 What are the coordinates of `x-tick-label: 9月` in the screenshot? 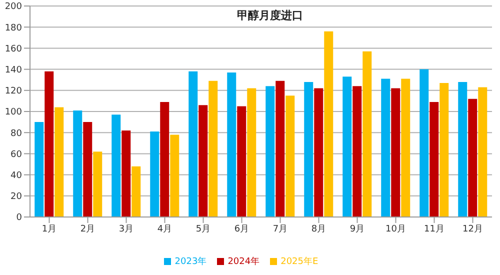 It's located at (357, 229).